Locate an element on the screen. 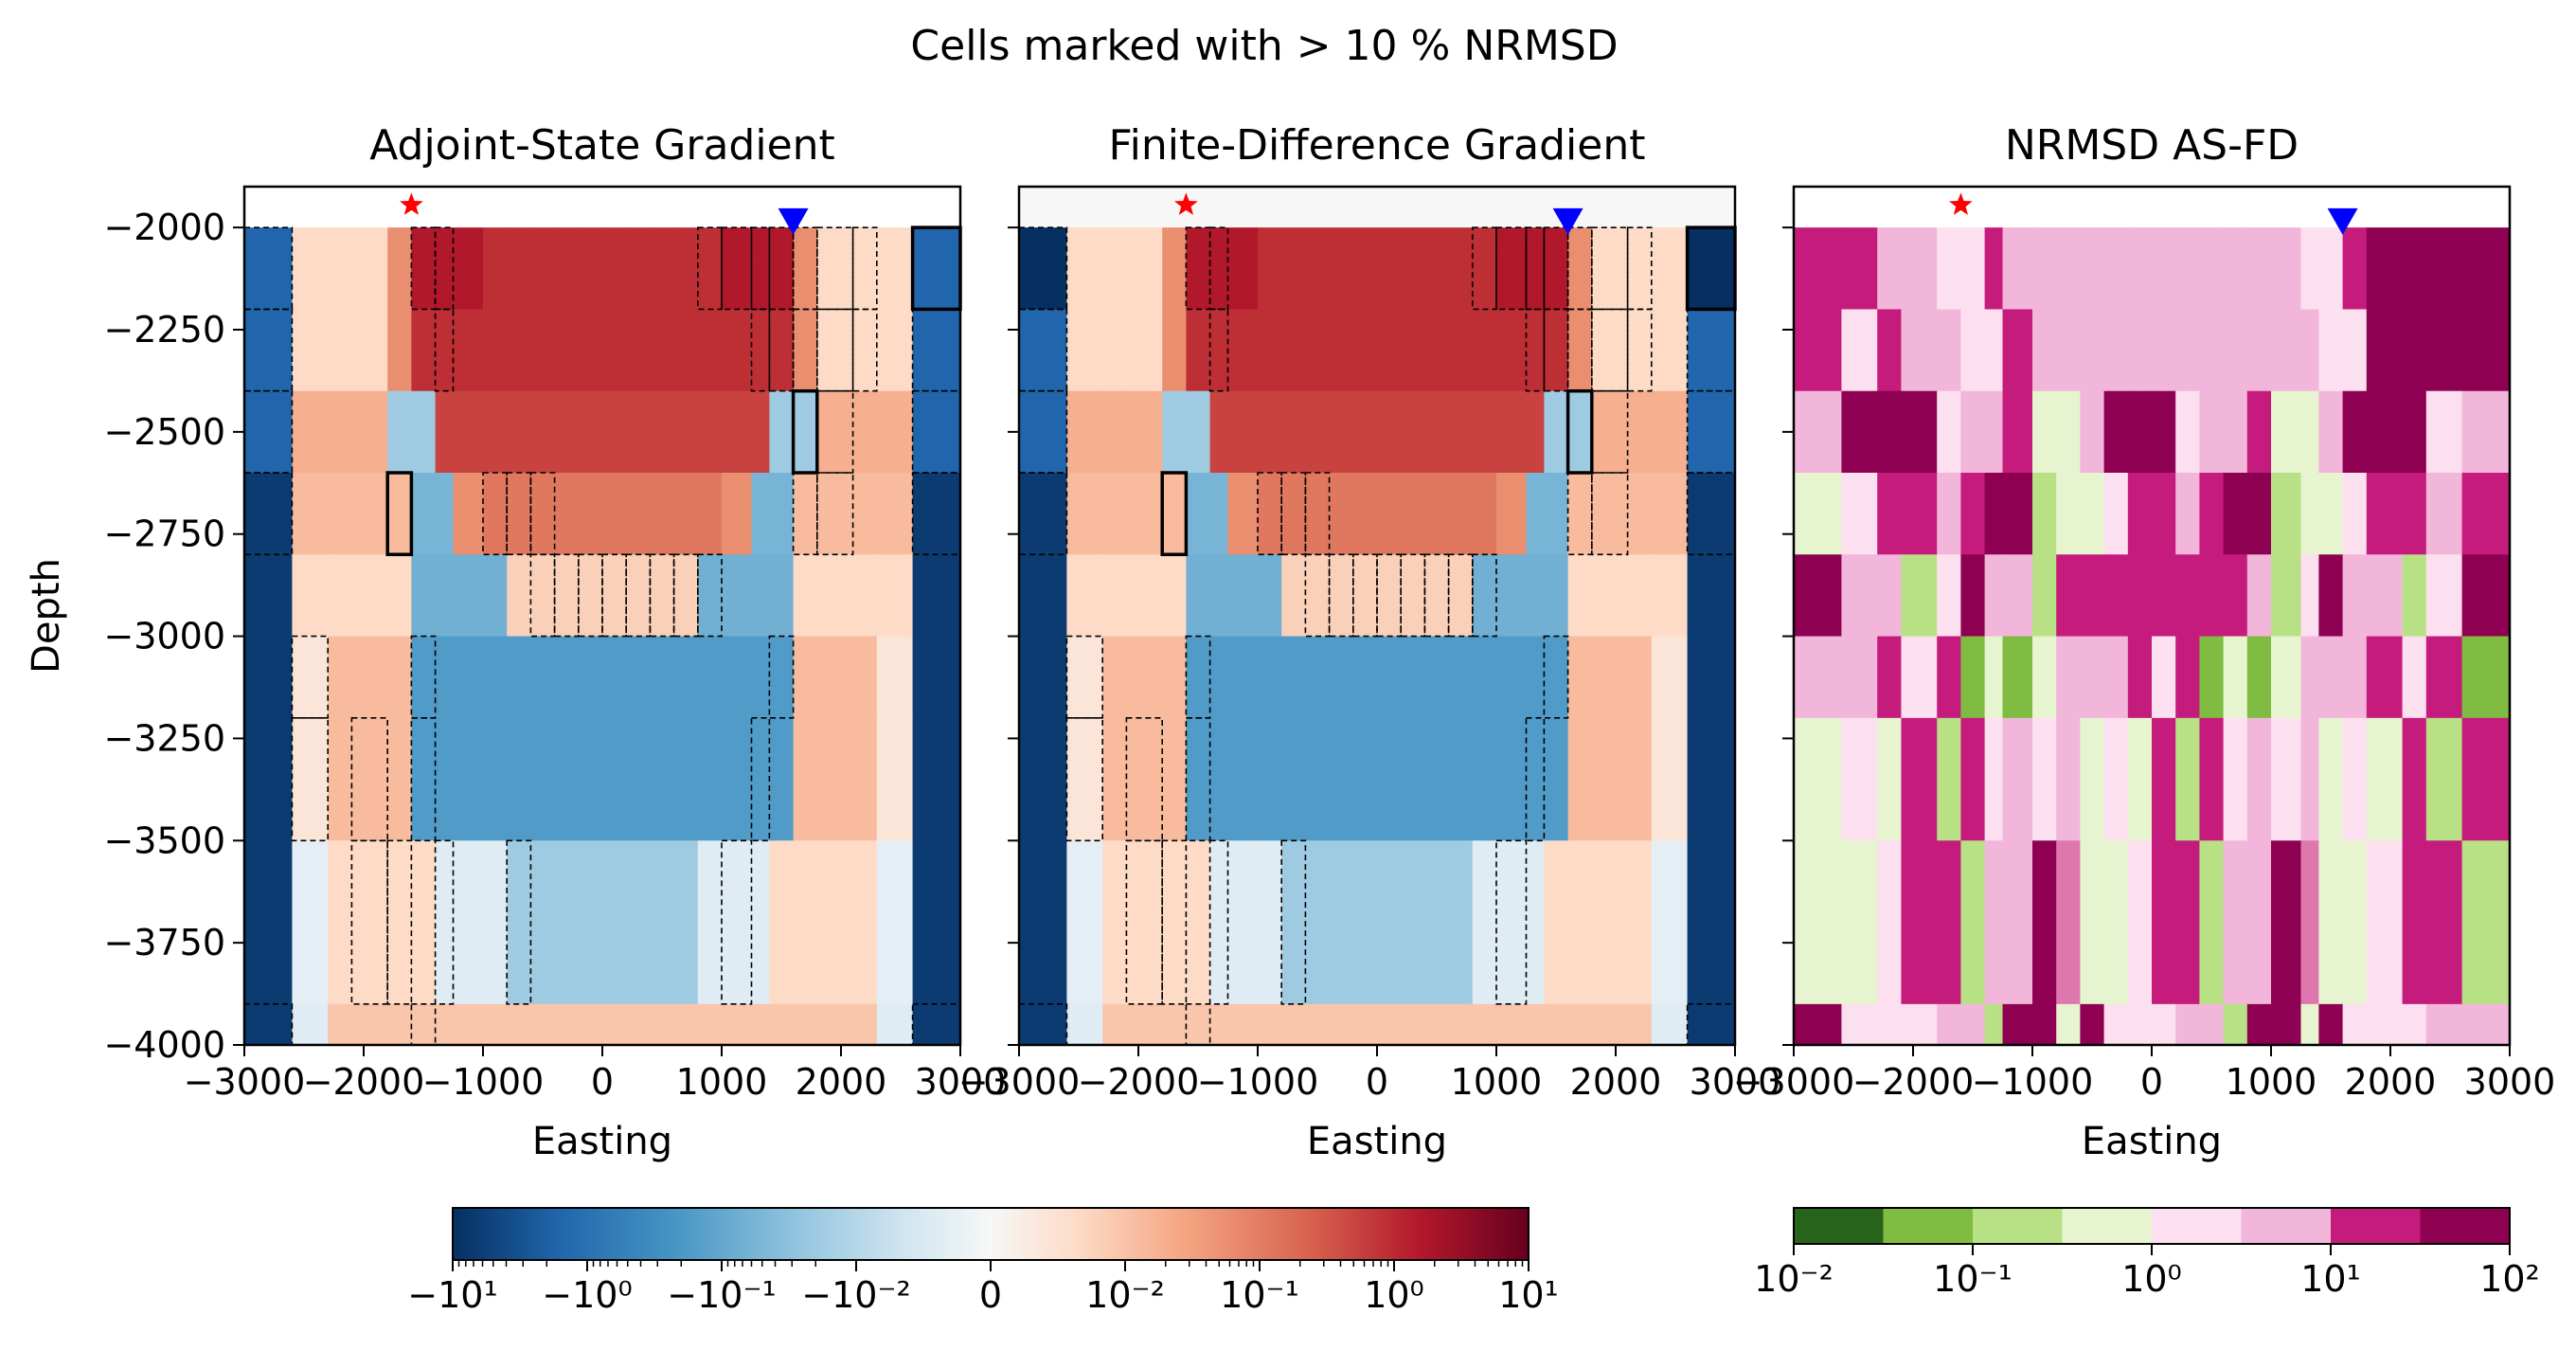 This screenshot has height=1350, width=2576. y-ticks is located at coordinates (1013, 636).